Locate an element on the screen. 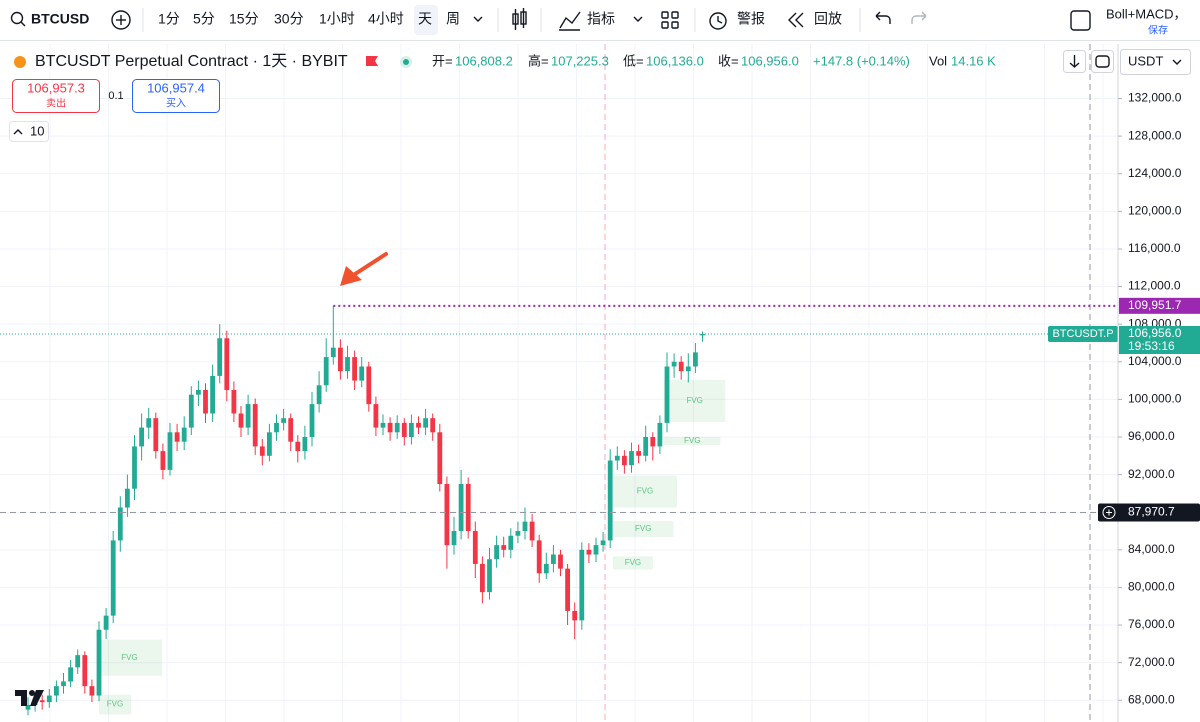 The height and width of the screenshot is (722, 1200). interval: 1分 is located at coordinates (169, 19).